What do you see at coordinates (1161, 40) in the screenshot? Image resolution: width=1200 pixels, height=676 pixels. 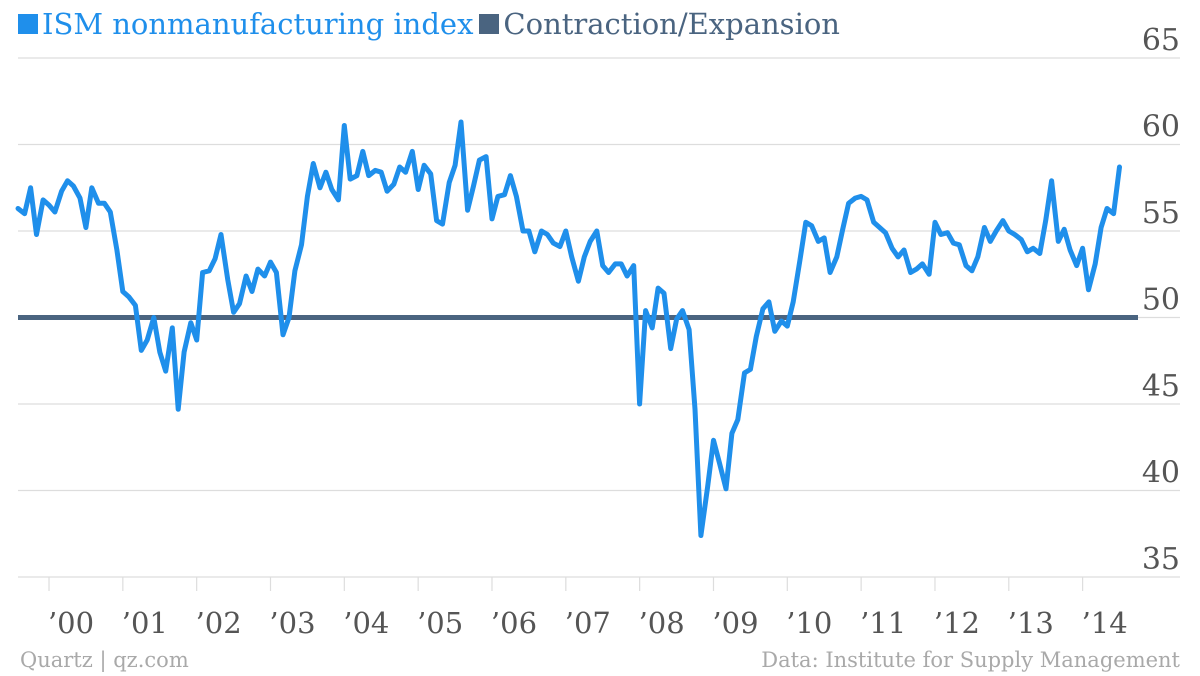 I see `y-tick-label-65: 65` at bounding box center [1161, 40].